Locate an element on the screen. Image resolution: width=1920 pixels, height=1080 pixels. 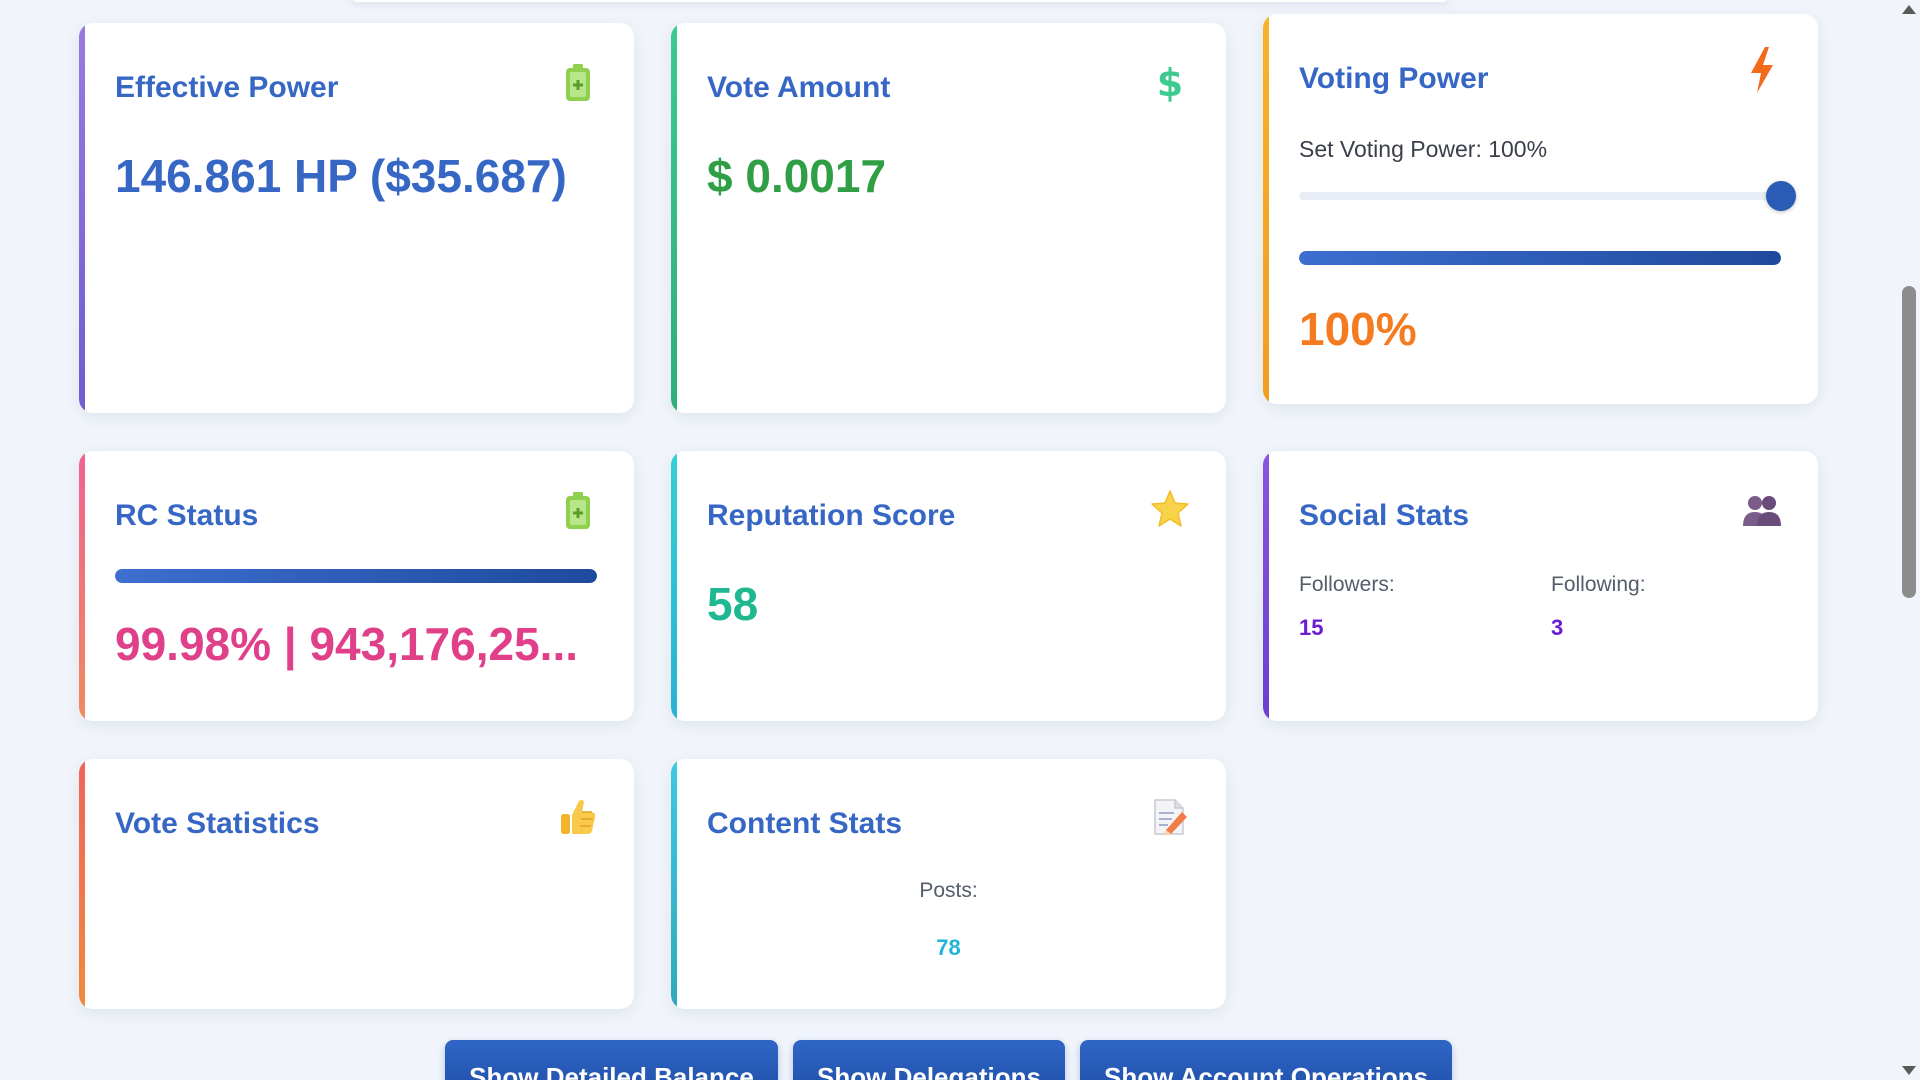
show-detailed-balance-button: Show Detailed Balance is located at coordinates (611, 1060).